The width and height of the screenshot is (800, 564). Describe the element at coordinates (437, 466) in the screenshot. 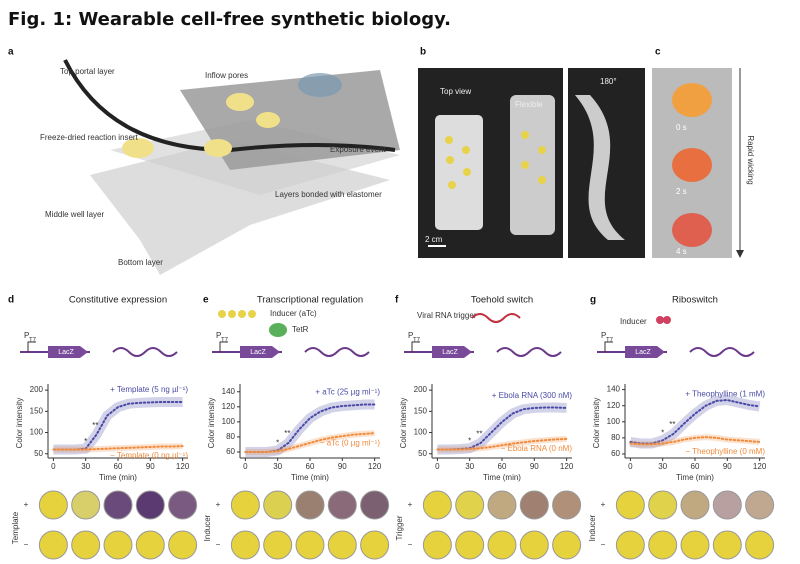

I see `x-tick-label: 0` at that location.